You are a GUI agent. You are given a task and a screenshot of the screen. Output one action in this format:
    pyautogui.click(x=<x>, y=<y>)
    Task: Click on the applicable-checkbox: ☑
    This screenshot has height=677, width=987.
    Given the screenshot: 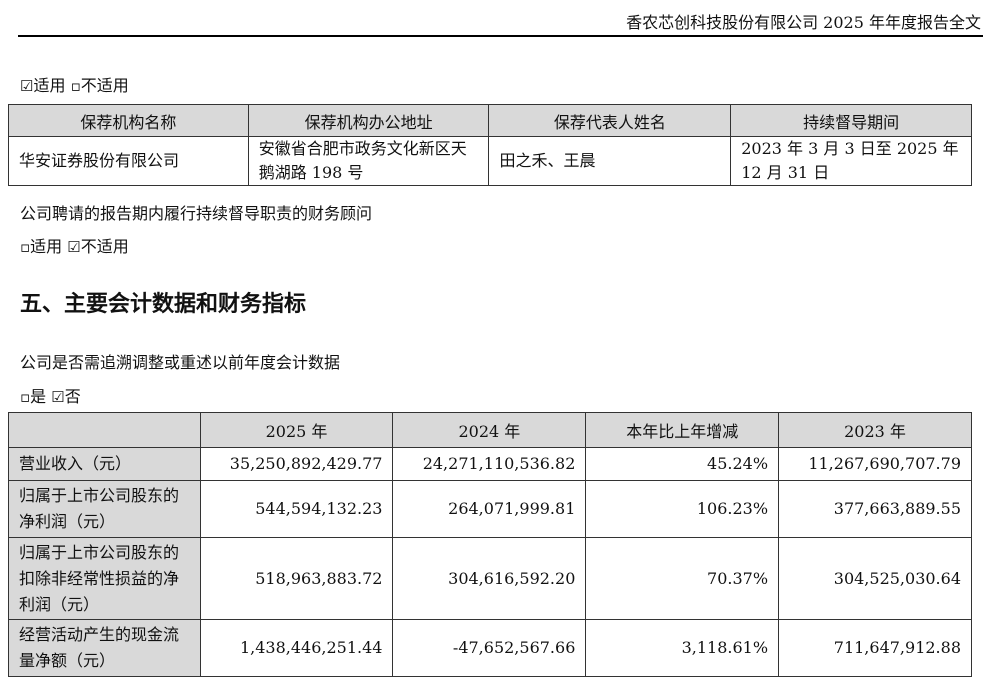 What is the action you would take?
    pyautogui.click(x=27, y=86)
    